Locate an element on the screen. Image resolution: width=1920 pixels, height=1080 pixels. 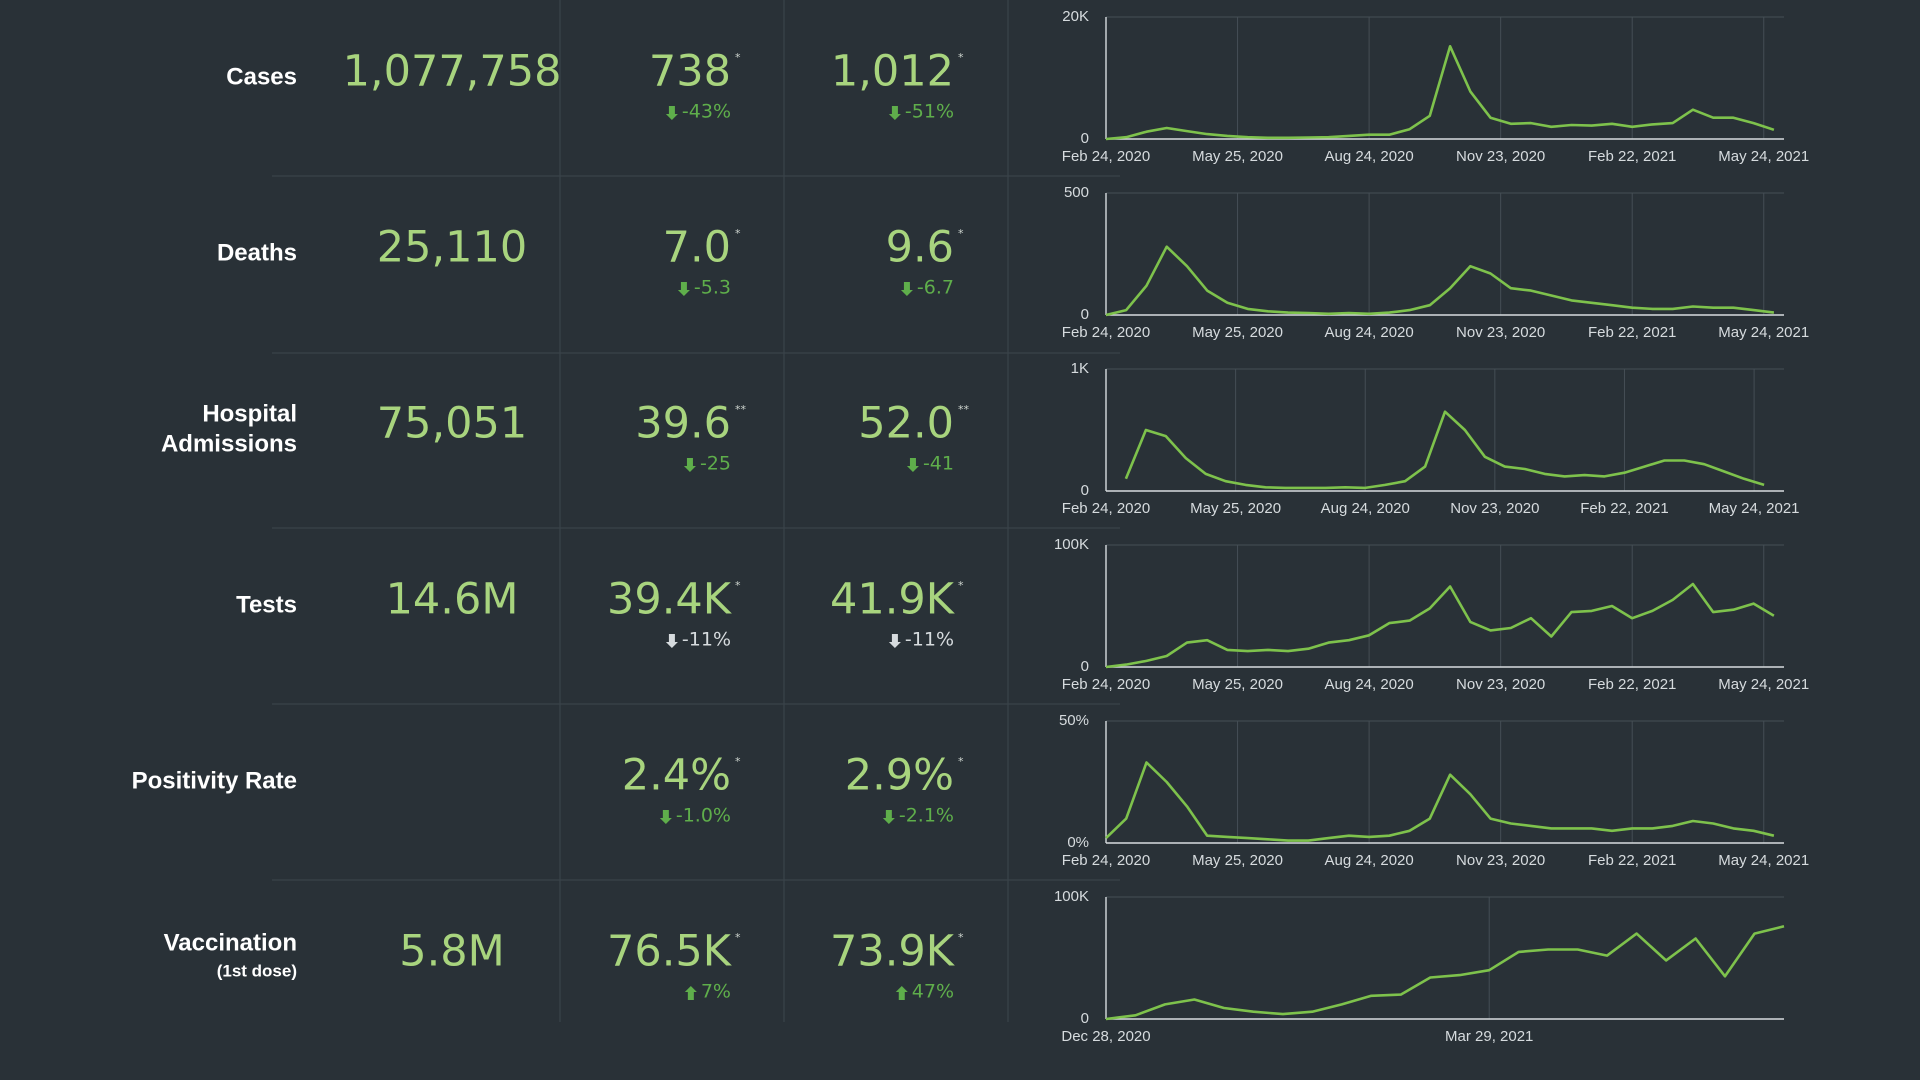
row-label: Tests is located at coordinates (266, 604).